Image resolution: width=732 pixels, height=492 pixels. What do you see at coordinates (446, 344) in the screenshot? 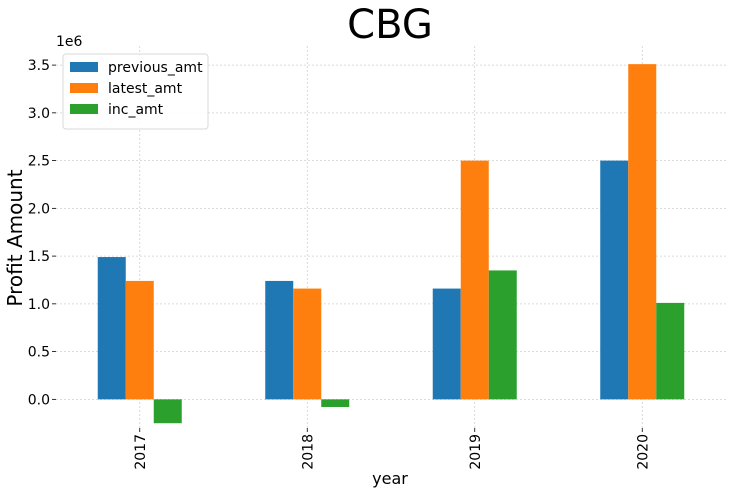
I see `bar-previous_amt-2019` at bounding box center [446, 344].